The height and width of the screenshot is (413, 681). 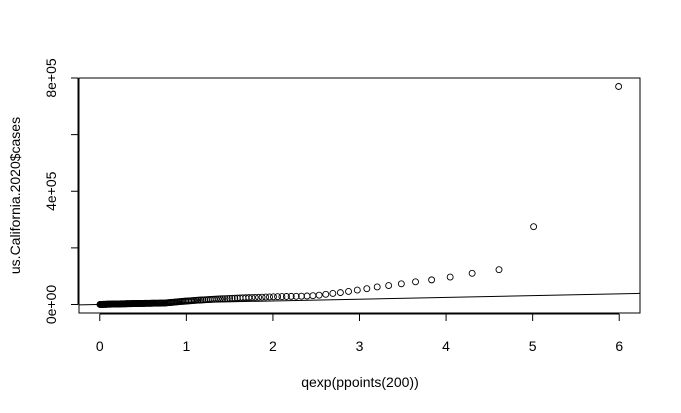 I want to click on x-tick-label: 4, so click(x=446, y=346).